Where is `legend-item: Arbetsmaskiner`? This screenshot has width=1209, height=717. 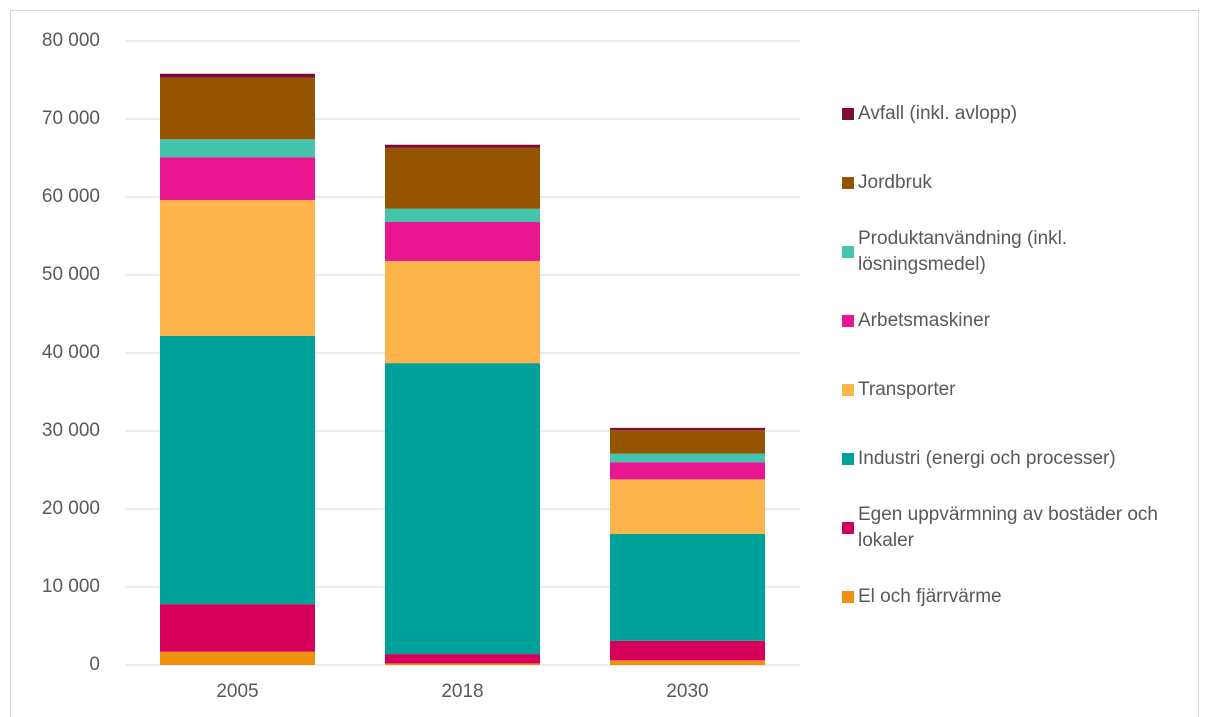
legend-item: Arbetsmaskiner is located at coordinates (1014, 320).